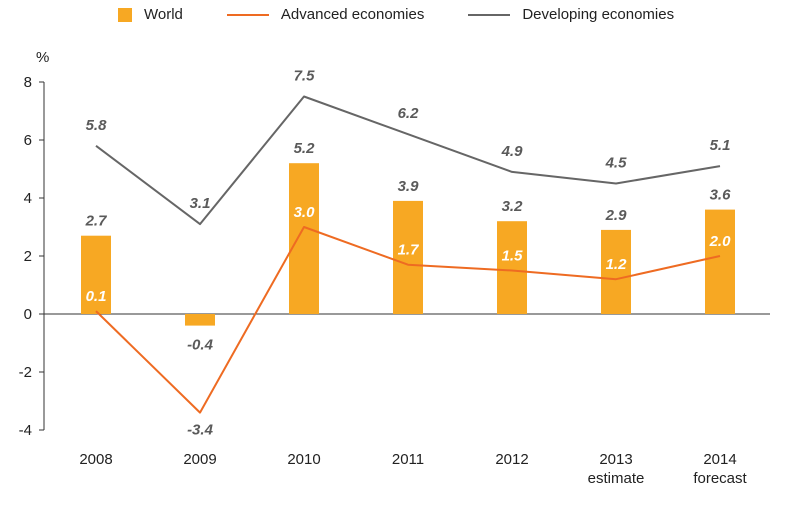 This screenshot has width=800, height=505. I want to click on legend-swatch-developing, so click(489, 14).